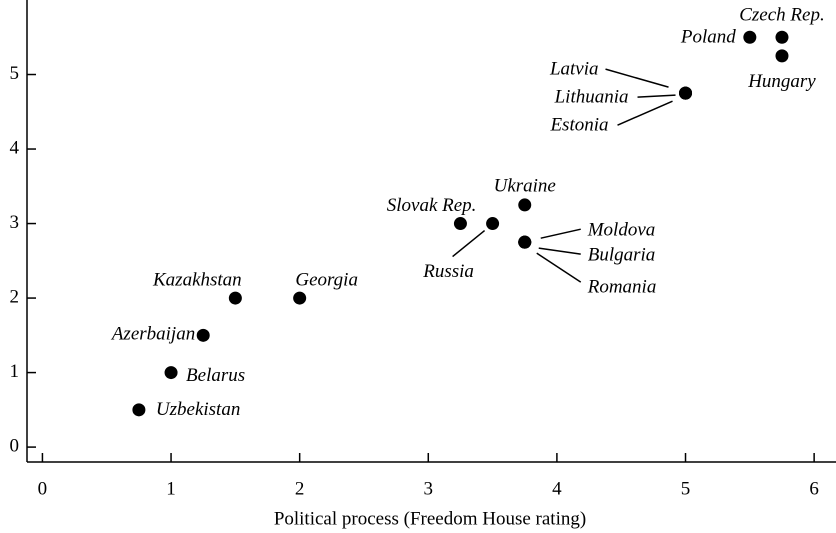 This screenshot has width=836, height=533. What do you see at coordinates (15, 371) in the screenshot?
I see `y-tick-label: 1` at bounding box center [15, 371].